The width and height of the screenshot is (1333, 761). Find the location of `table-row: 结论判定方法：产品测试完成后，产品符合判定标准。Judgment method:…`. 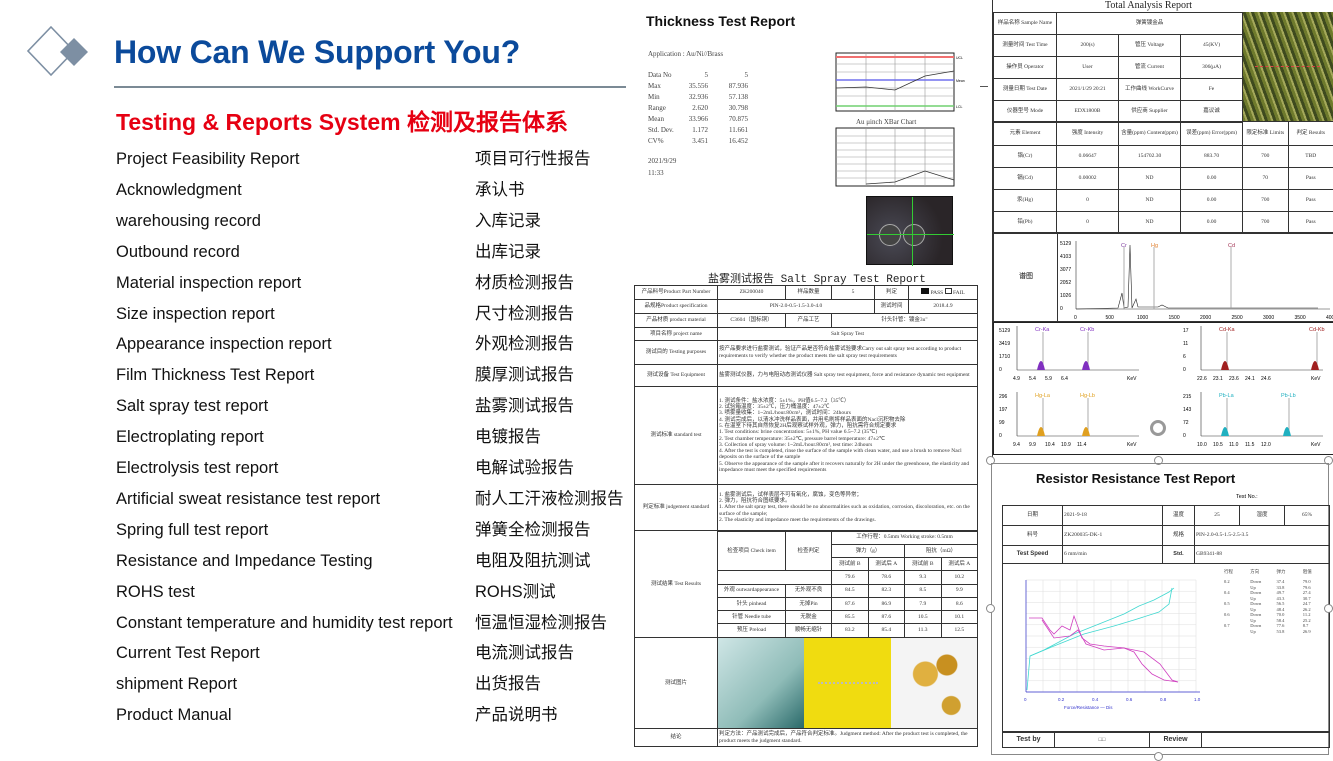

table-row: 结论判定方法：产品测试完成后，产品符合判定标准。Judgment method:… is located at coordinates (806, 738).